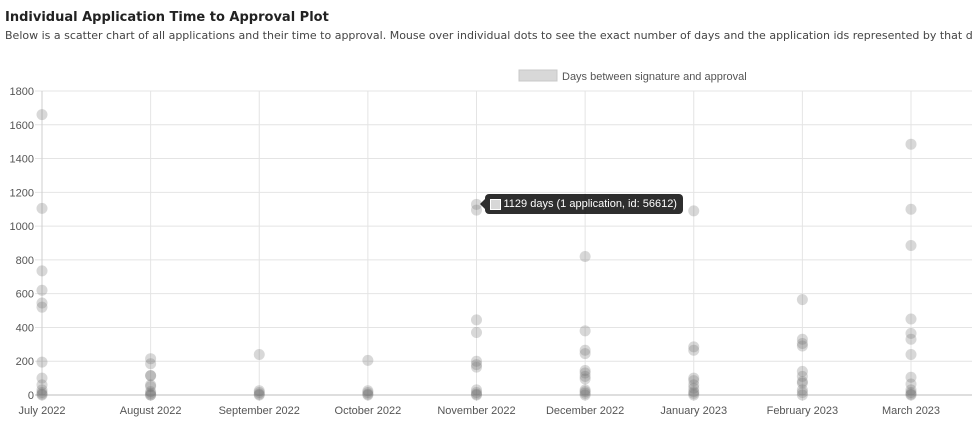 Image resolution: width=972 pixels, height=438 pixels. Describe the element at coordinates (803, 411) in the screenshot. I see `x-tick-label: February 2023` at that location.